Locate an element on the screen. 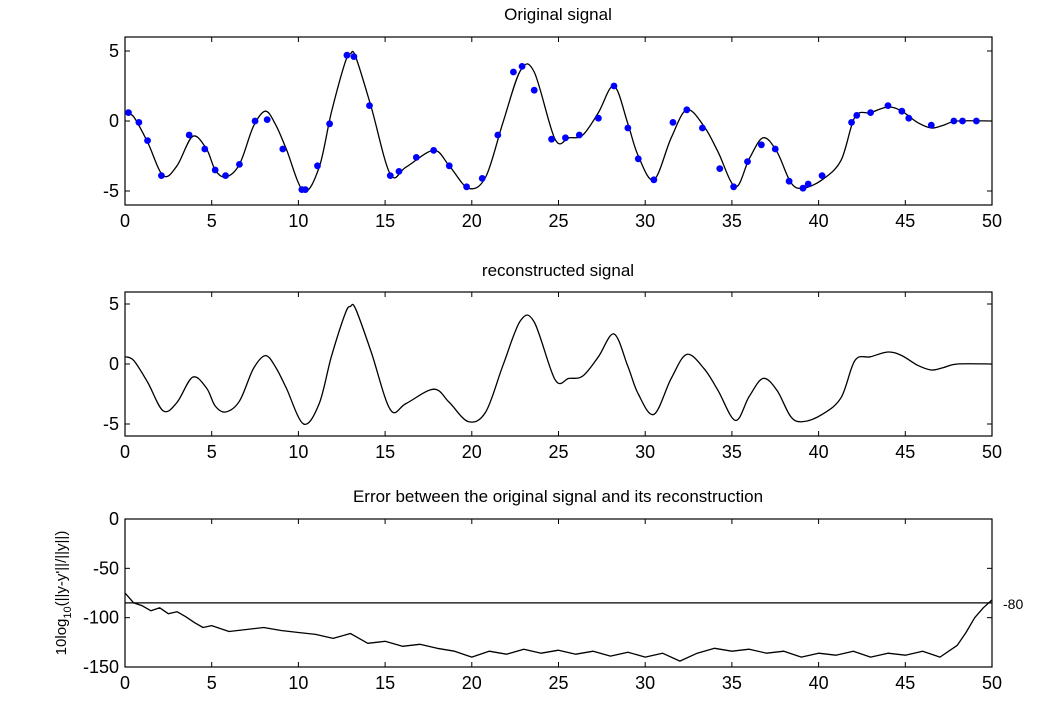  plot-title: Original signal is located at coordinates (558, 14).